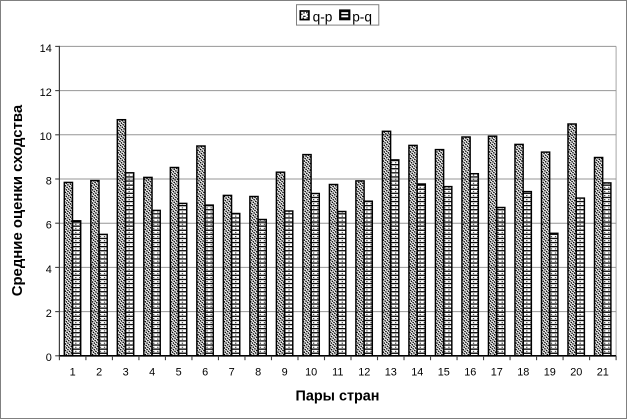 This screenshot has height=419, width=627. I want to click on svg-text: q-p, so click(323, 17).